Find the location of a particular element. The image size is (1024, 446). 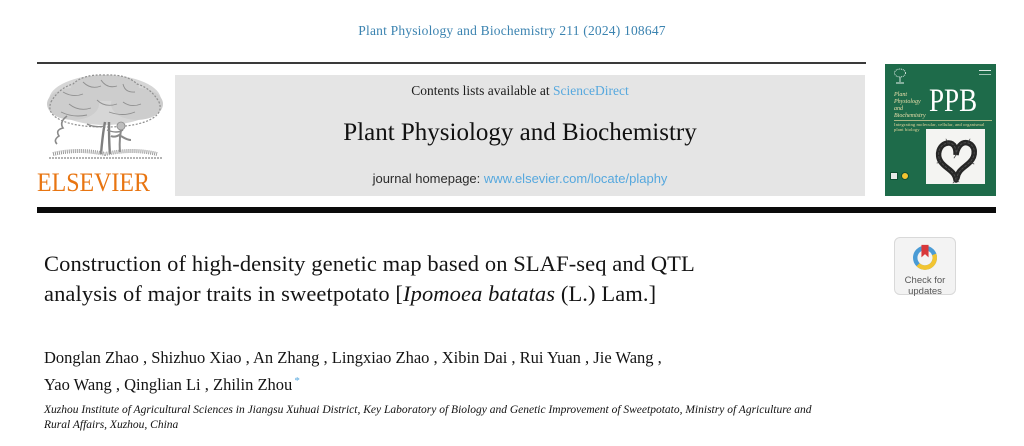

header-divider-rule is located at coordinates (516, 210).